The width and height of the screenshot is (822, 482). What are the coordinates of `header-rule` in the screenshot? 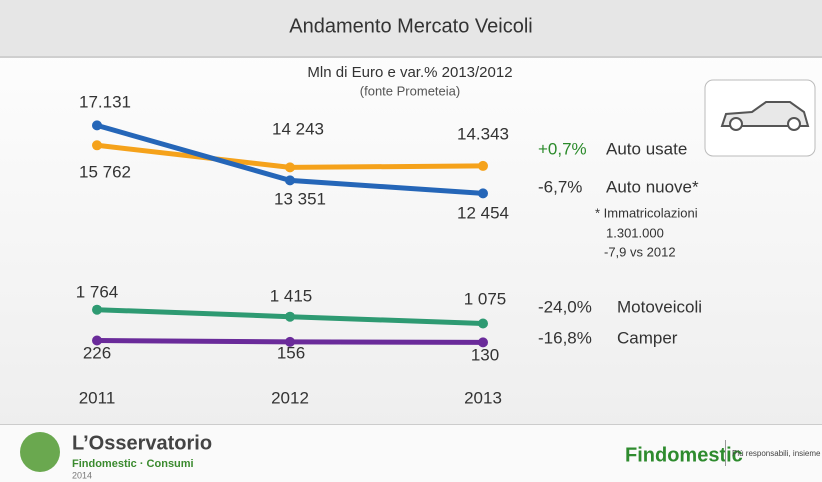 It's located at (411, 57).